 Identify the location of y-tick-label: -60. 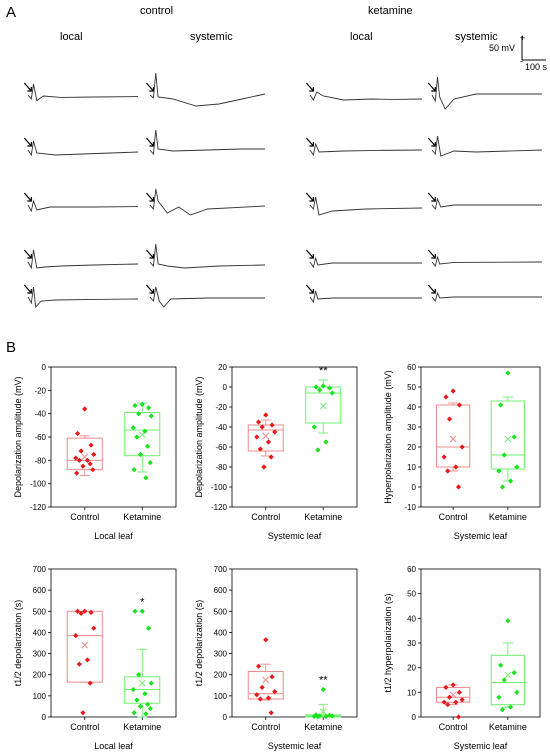
(40, 437).